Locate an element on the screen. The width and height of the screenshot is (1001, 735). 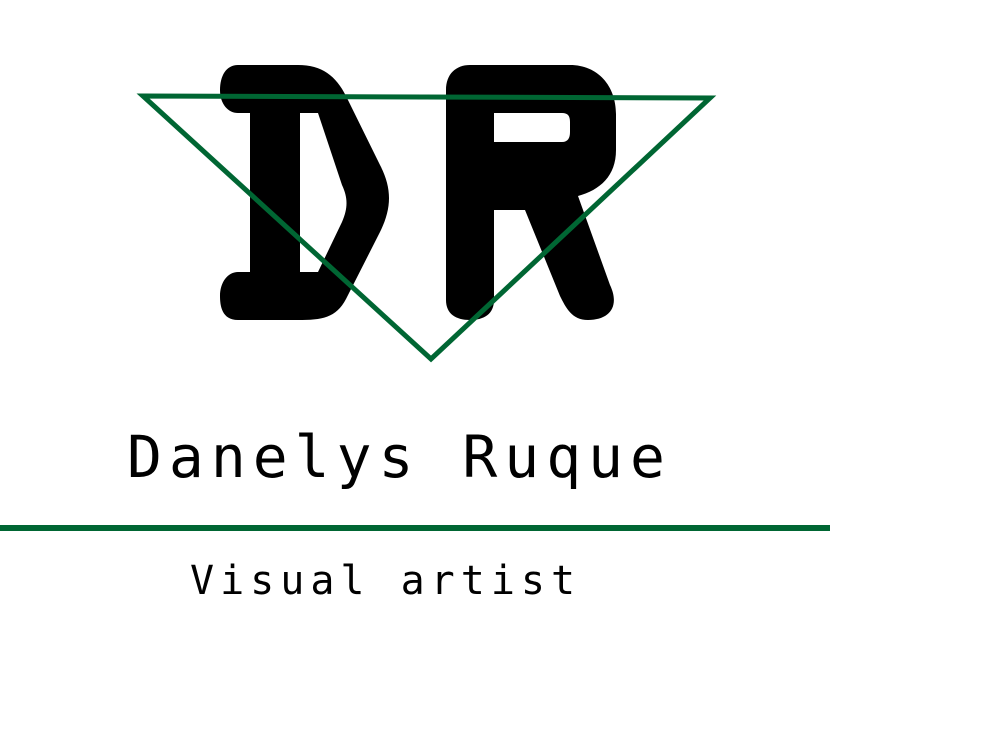
logo-letter-r is located at coordinates (531, 192).